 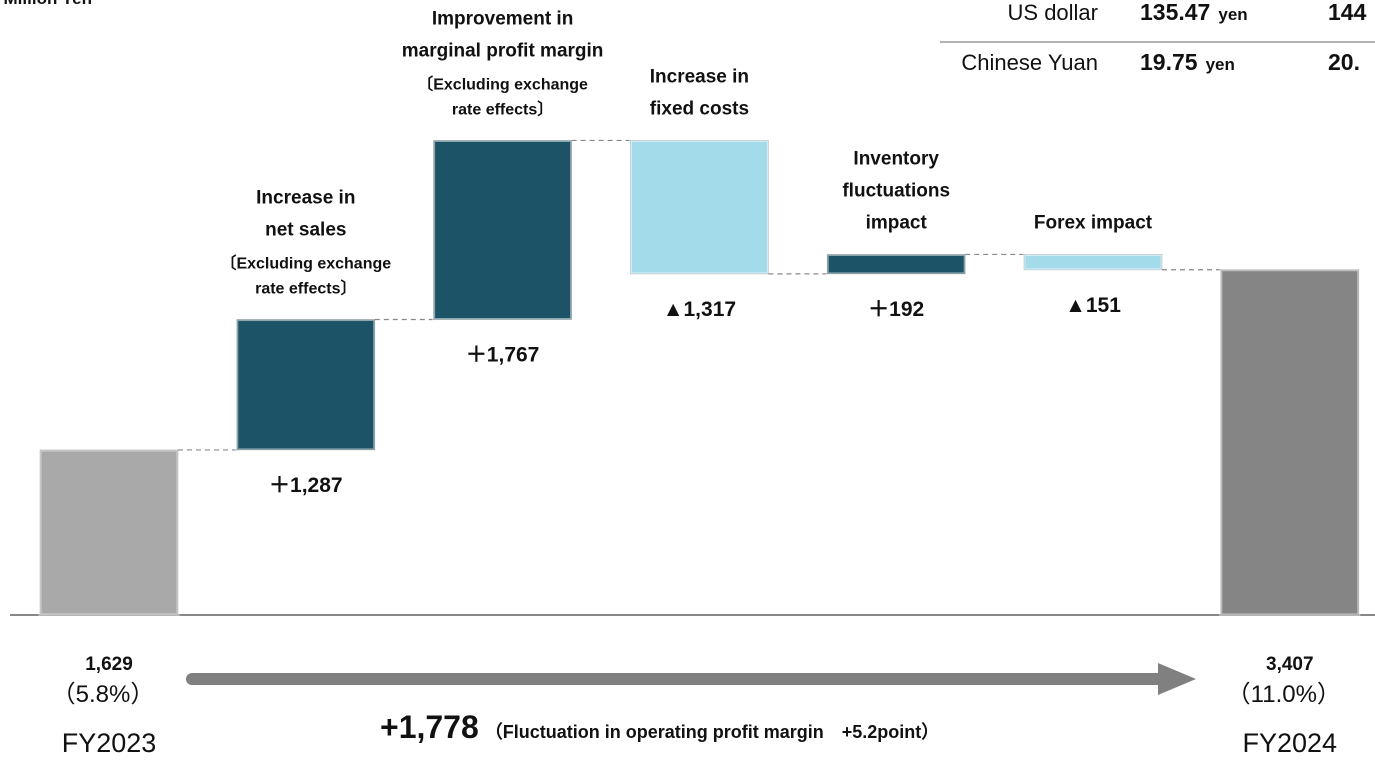 What do you see at coordinates (503, 355) in the screenshot?
I see `value-label: ＋1,767` at bounding box center [503, 355].